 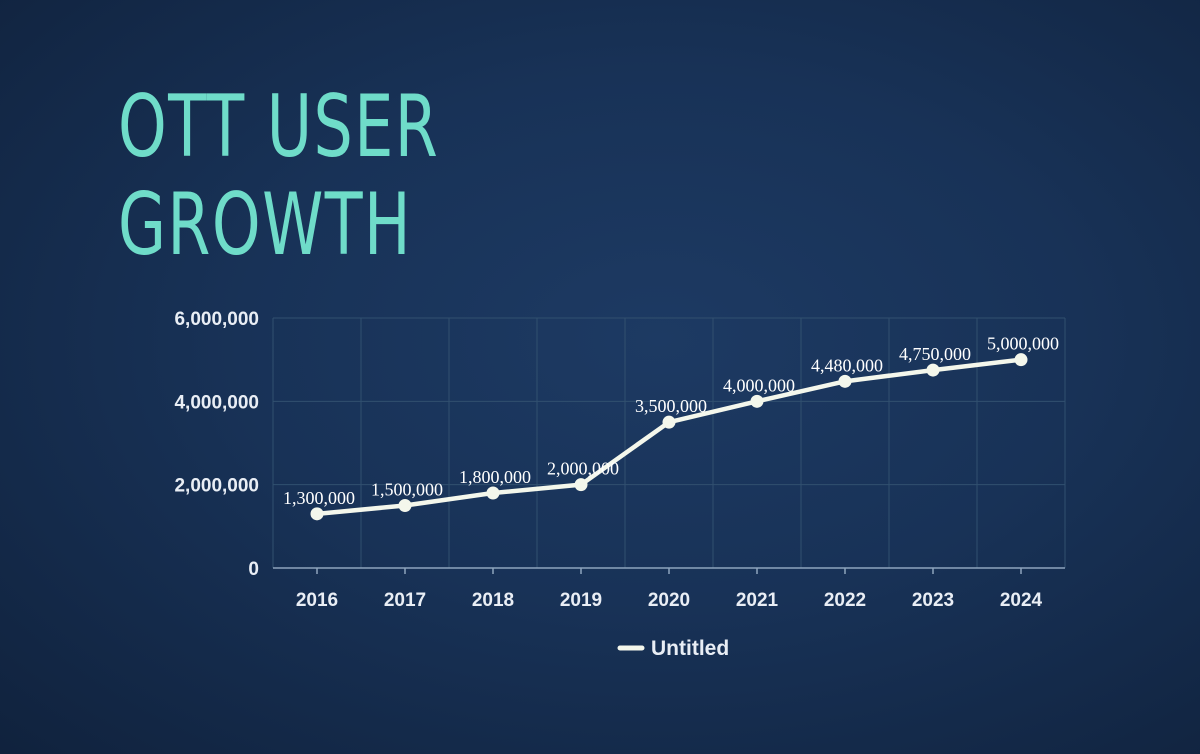 What do you see at coordinates (583, 469) in the screenshot?
I see `data-label: 2,000,000` at bounding box center [583, 469].